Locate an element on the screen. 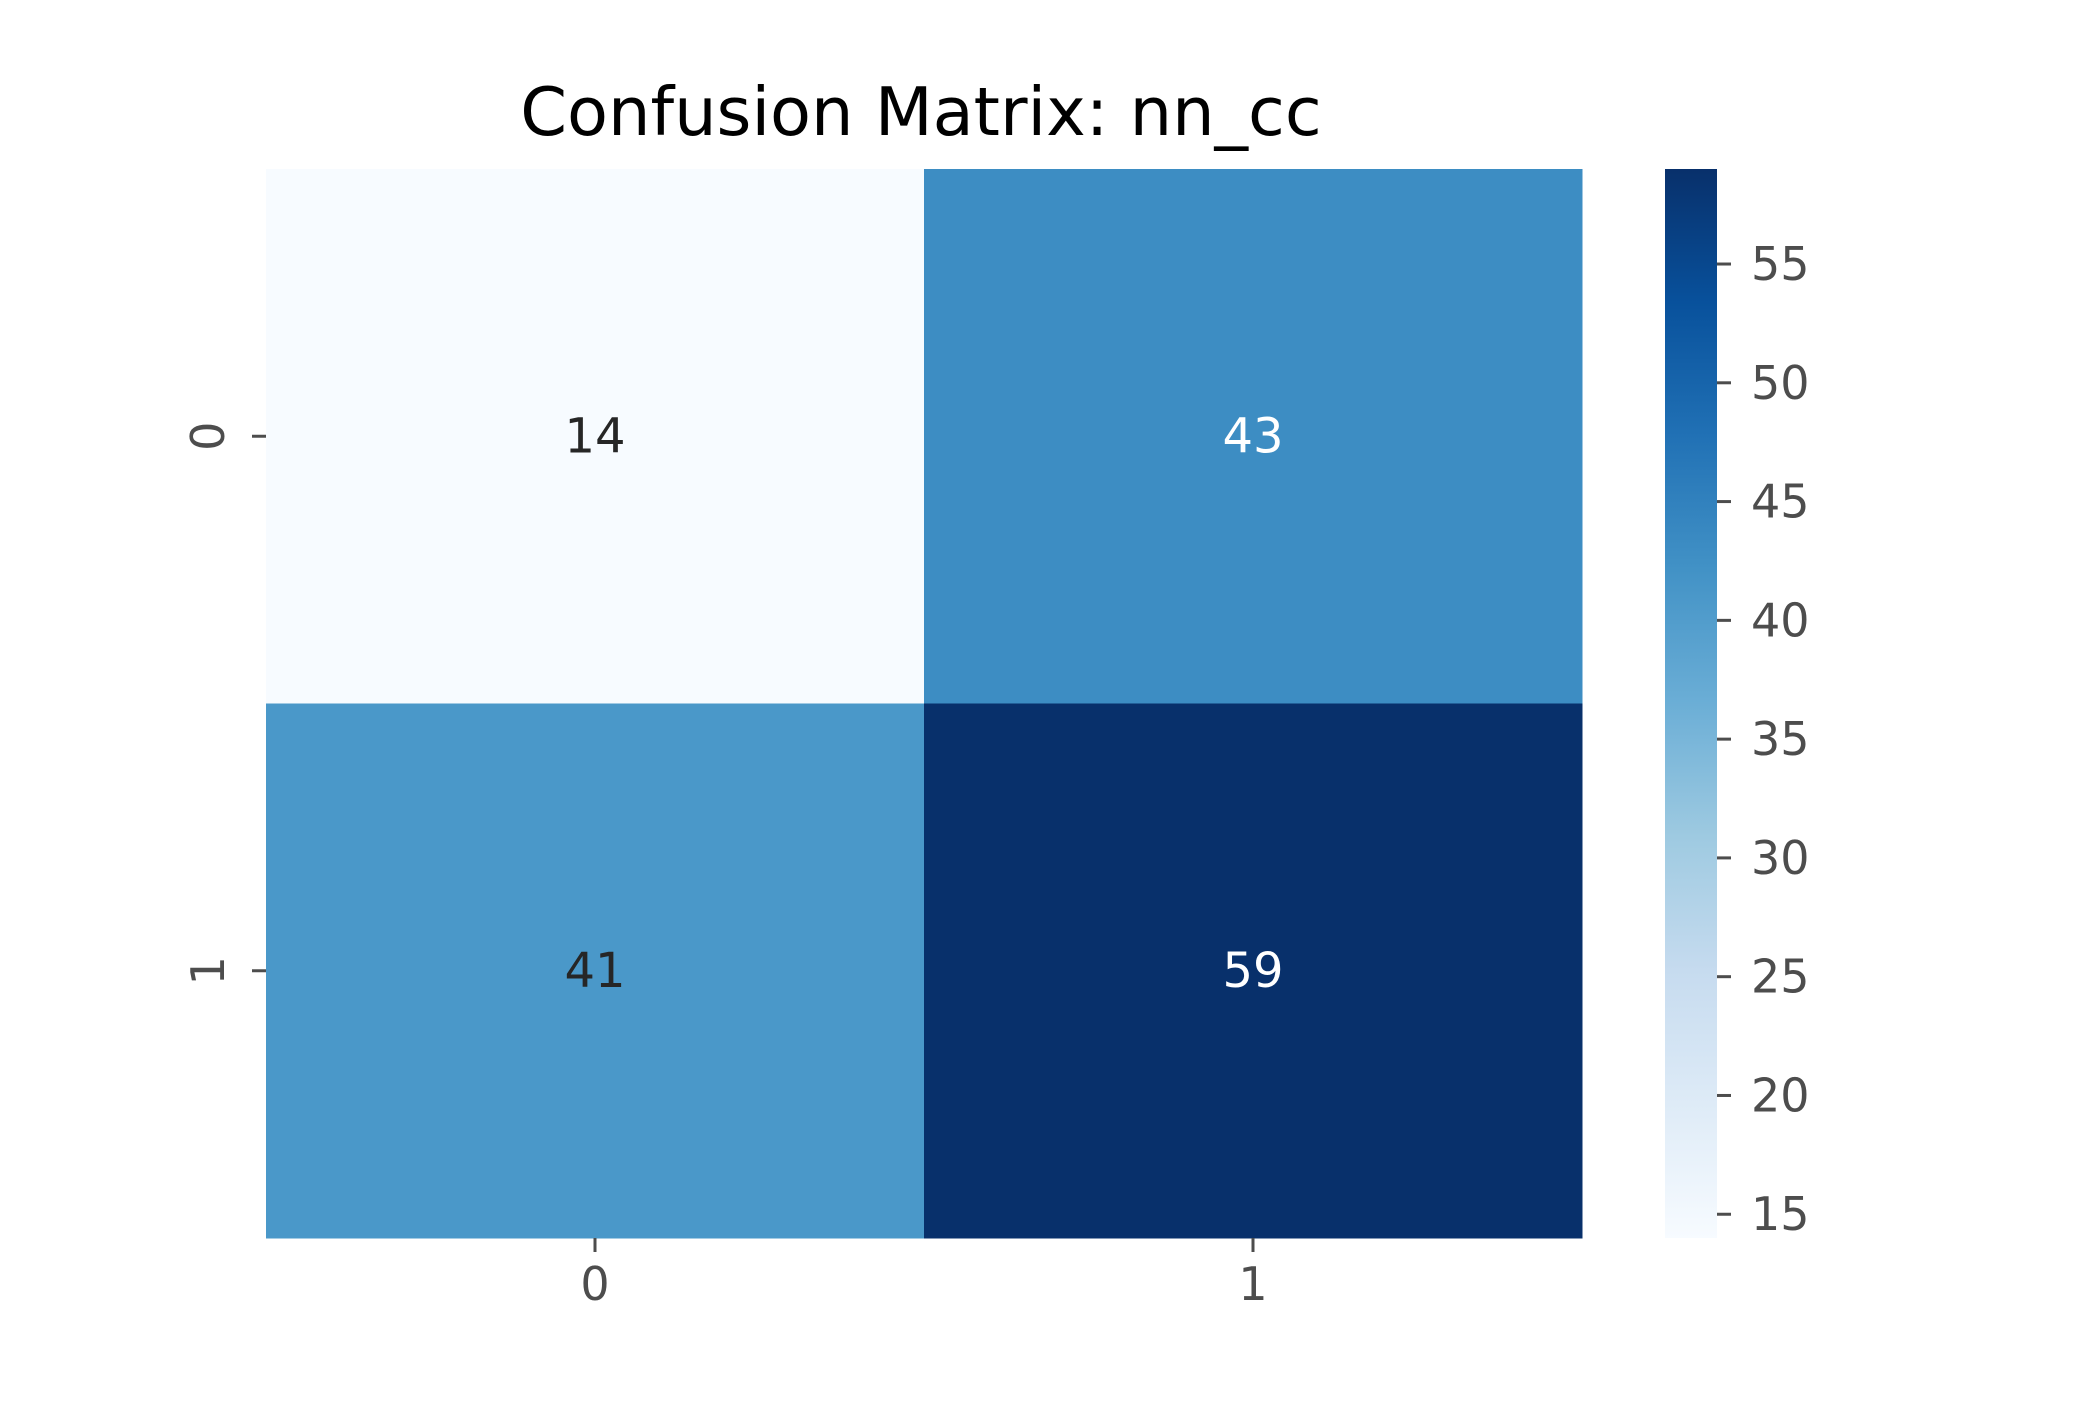 This screenshot has height=1404, width=2100. y-tick-label: 0 is located at coordinates (208, 436).